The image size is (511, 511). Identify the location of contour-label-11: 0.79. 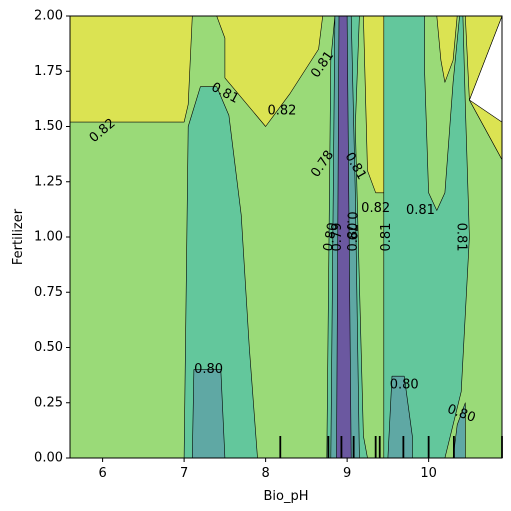
(337, 237).